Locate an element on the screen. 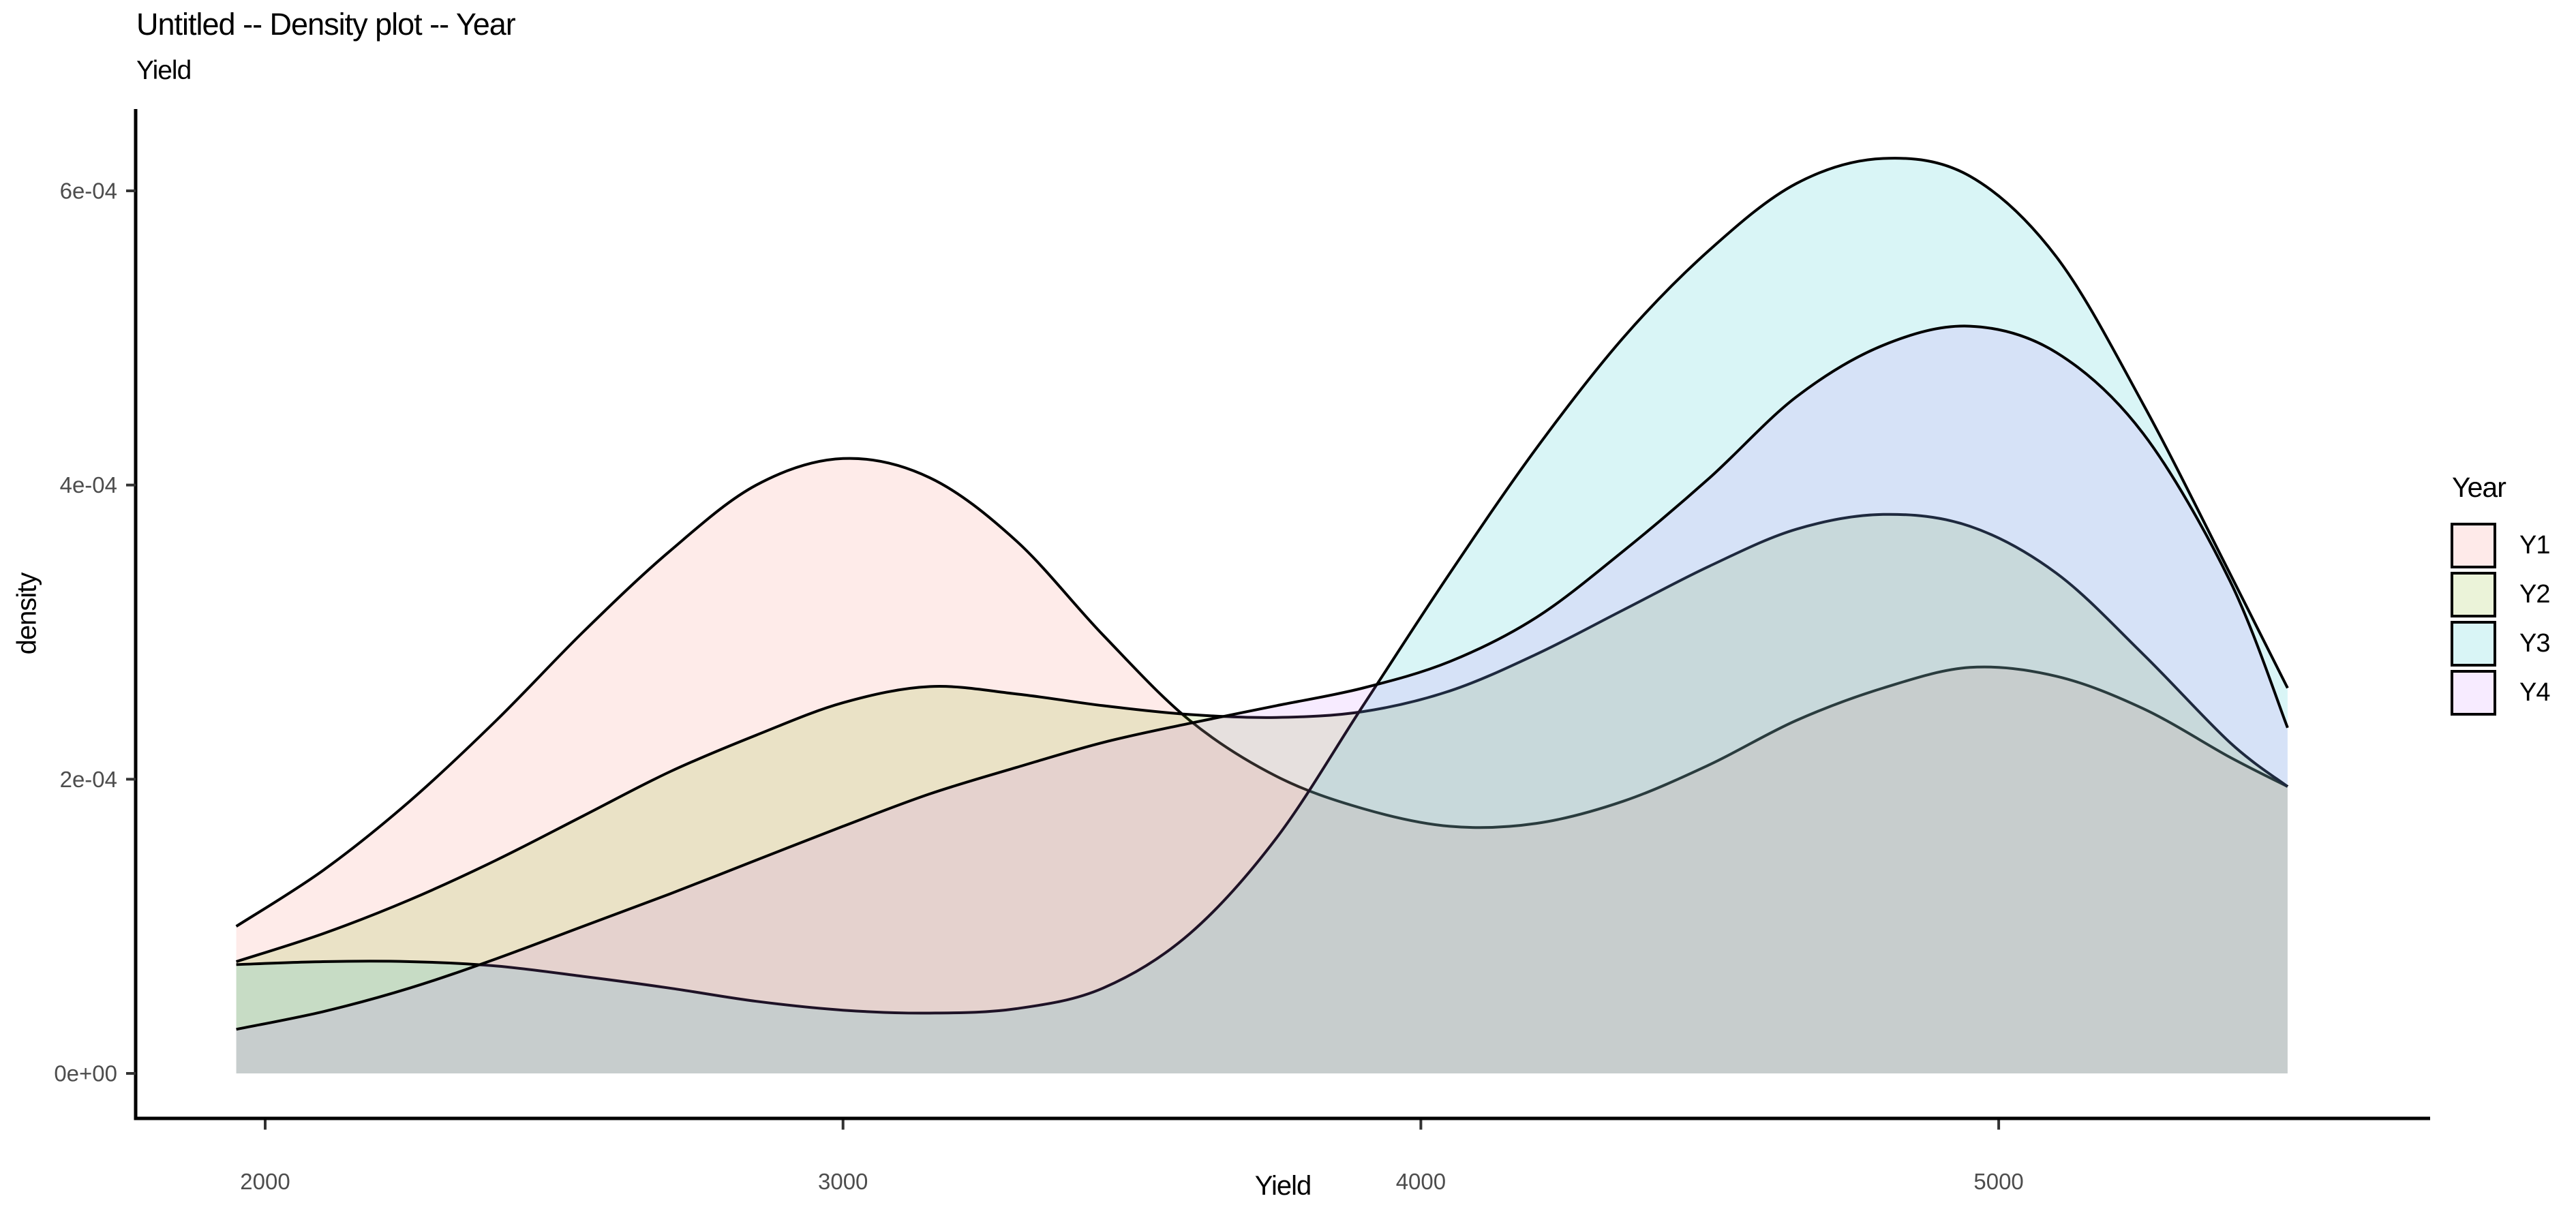 This screenshot has height=1207, width=2576. x-tick-label: 4000 is located at coordinates (1421, 1181).